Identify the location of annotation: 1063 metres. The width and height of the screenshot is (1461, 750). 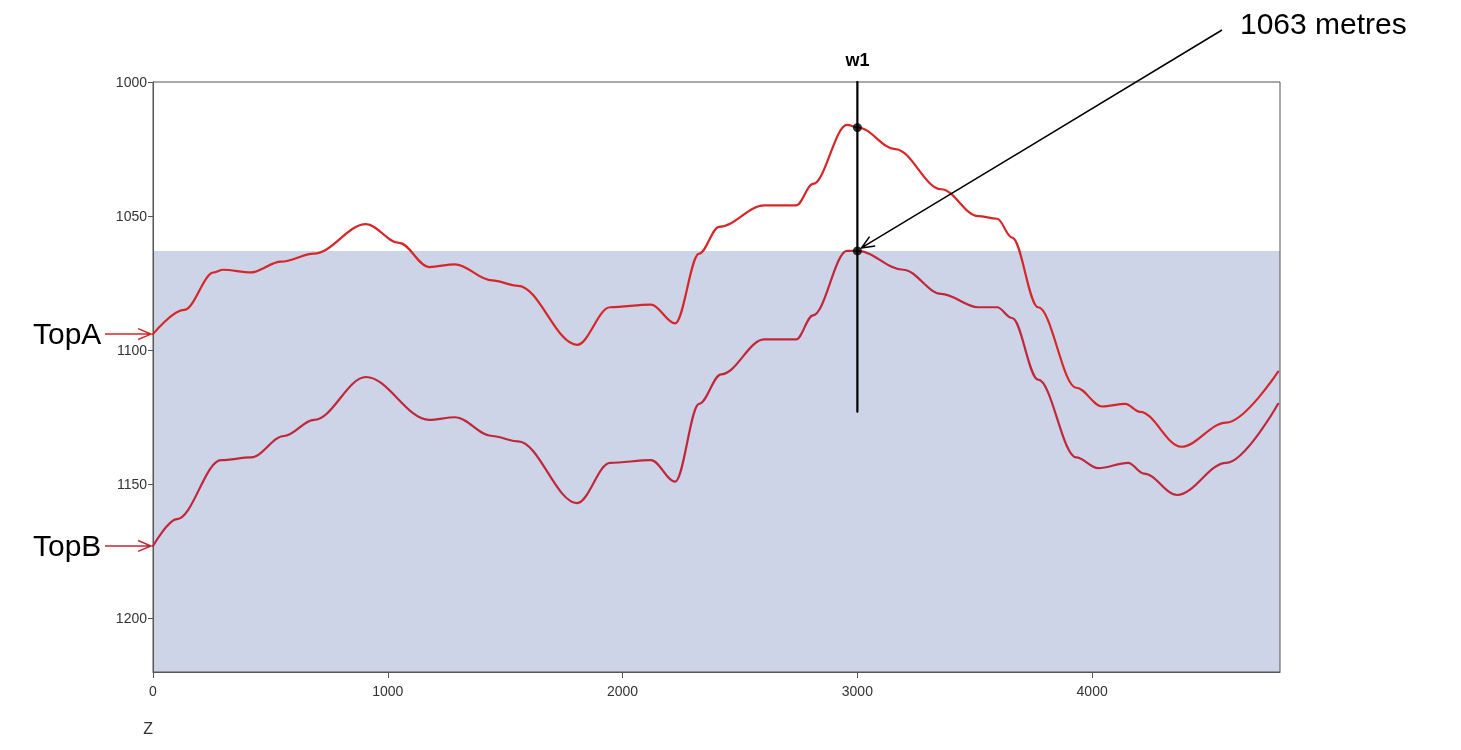
(1323, 24).